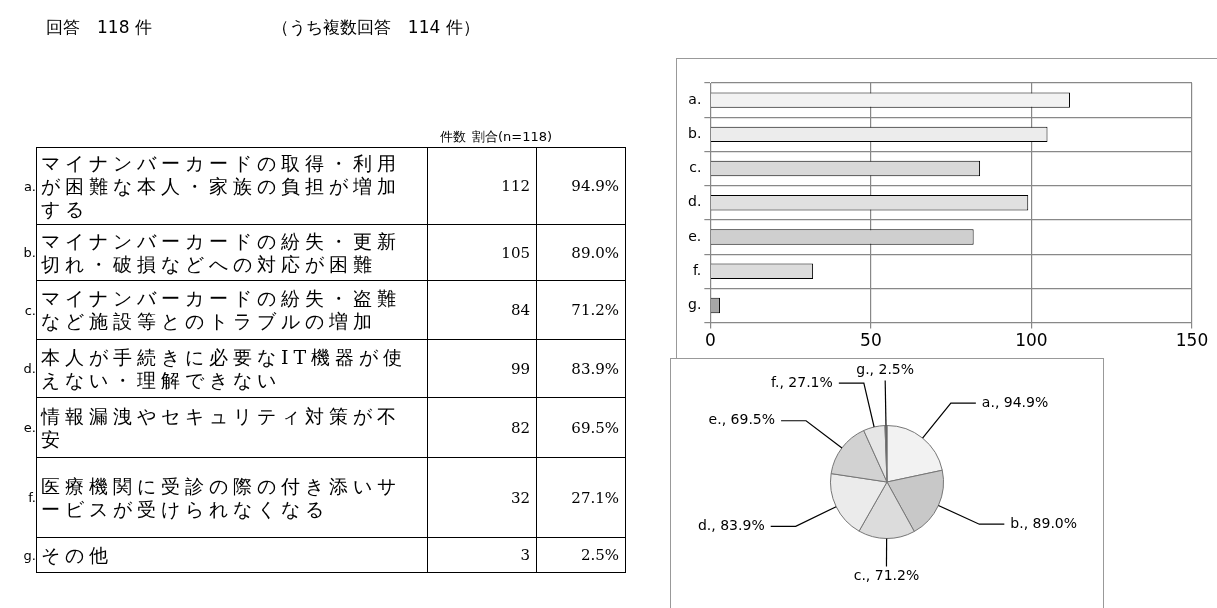  I want to click on text: f., so click(32, 498).